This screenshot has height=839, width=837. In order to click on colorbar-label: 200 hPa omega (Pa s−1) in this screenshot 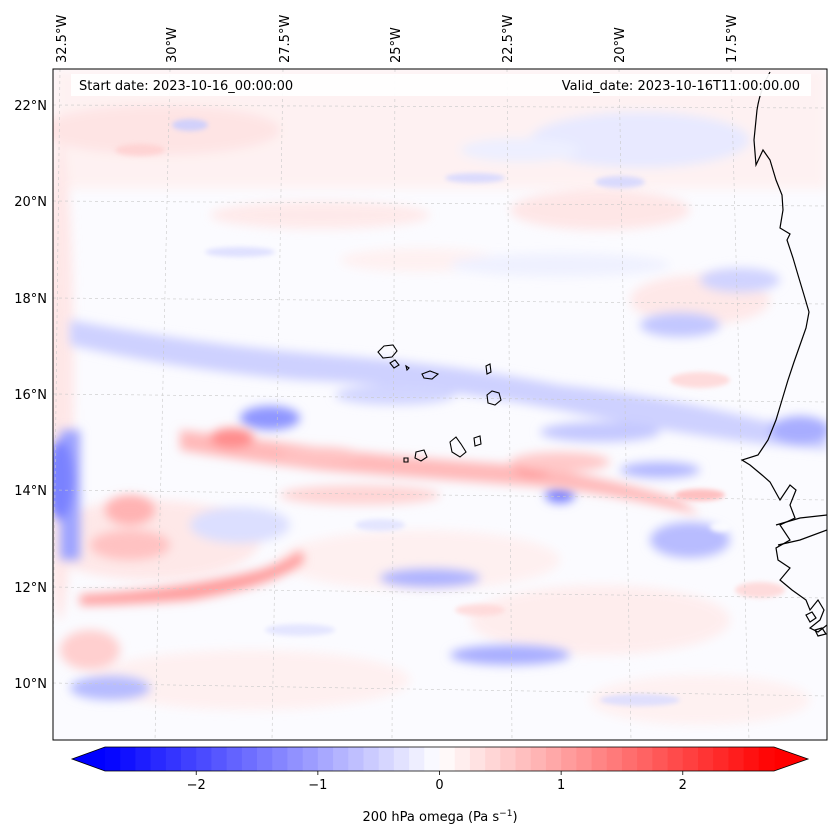, I will do `click(439, 817)`.